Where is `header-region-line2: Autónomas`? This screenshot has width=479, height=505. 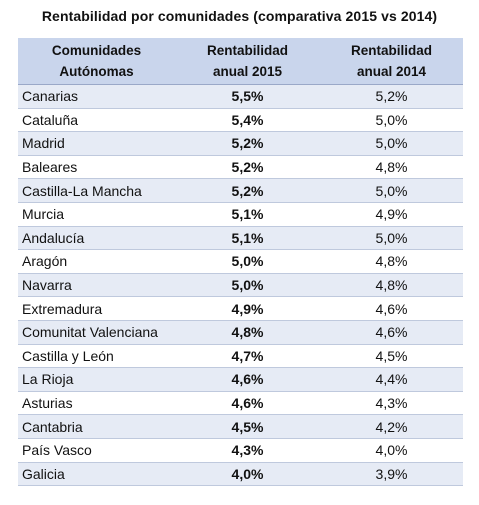 header-region-line2: Autónomas is located at coordinates (96, 71).